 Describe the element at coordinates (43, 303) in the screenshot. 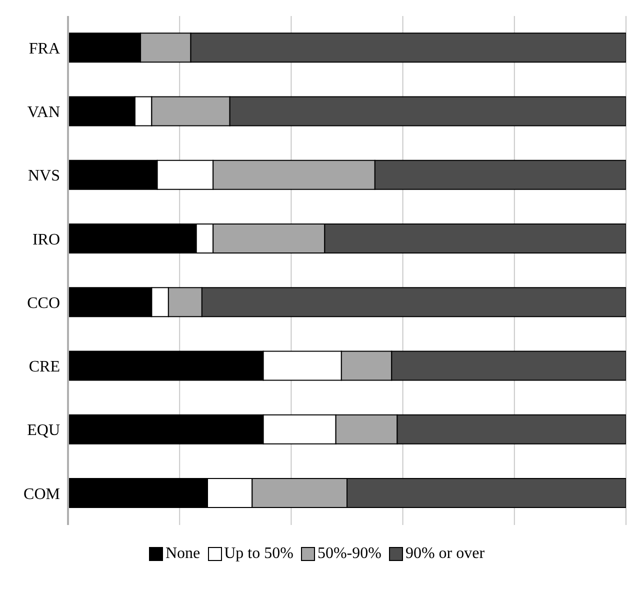

I see `y-tick-label: CCO` at that location.